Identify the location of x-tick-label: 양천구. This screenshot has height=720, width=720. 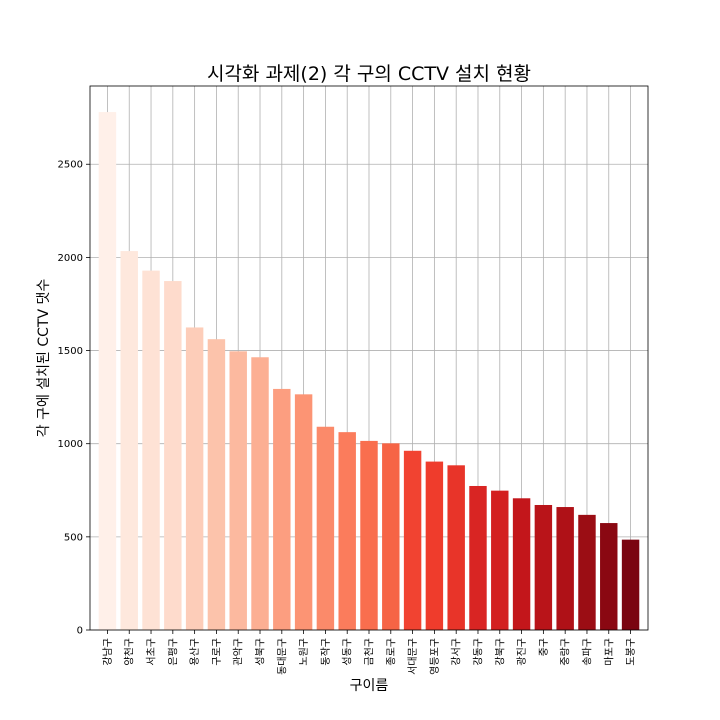
(130, 652).